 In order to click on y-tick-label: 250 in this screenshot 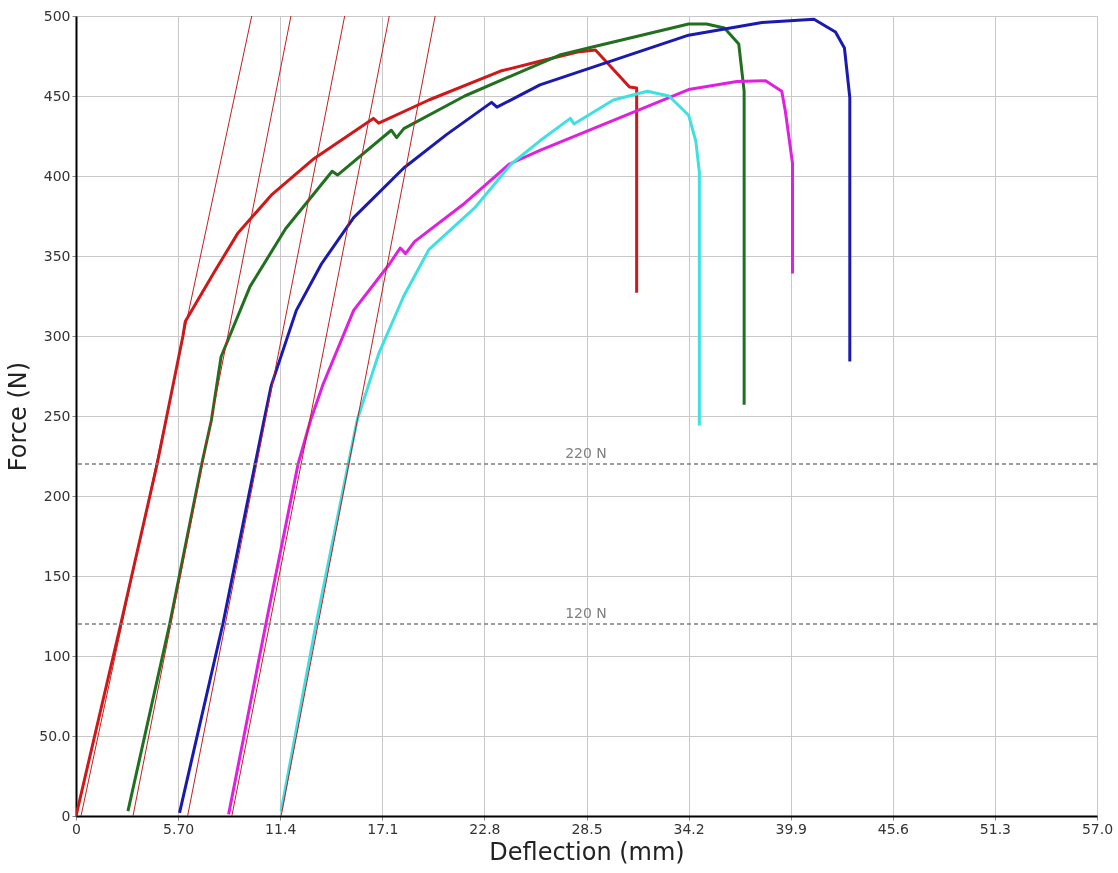, I will do `click(57, 415)`.